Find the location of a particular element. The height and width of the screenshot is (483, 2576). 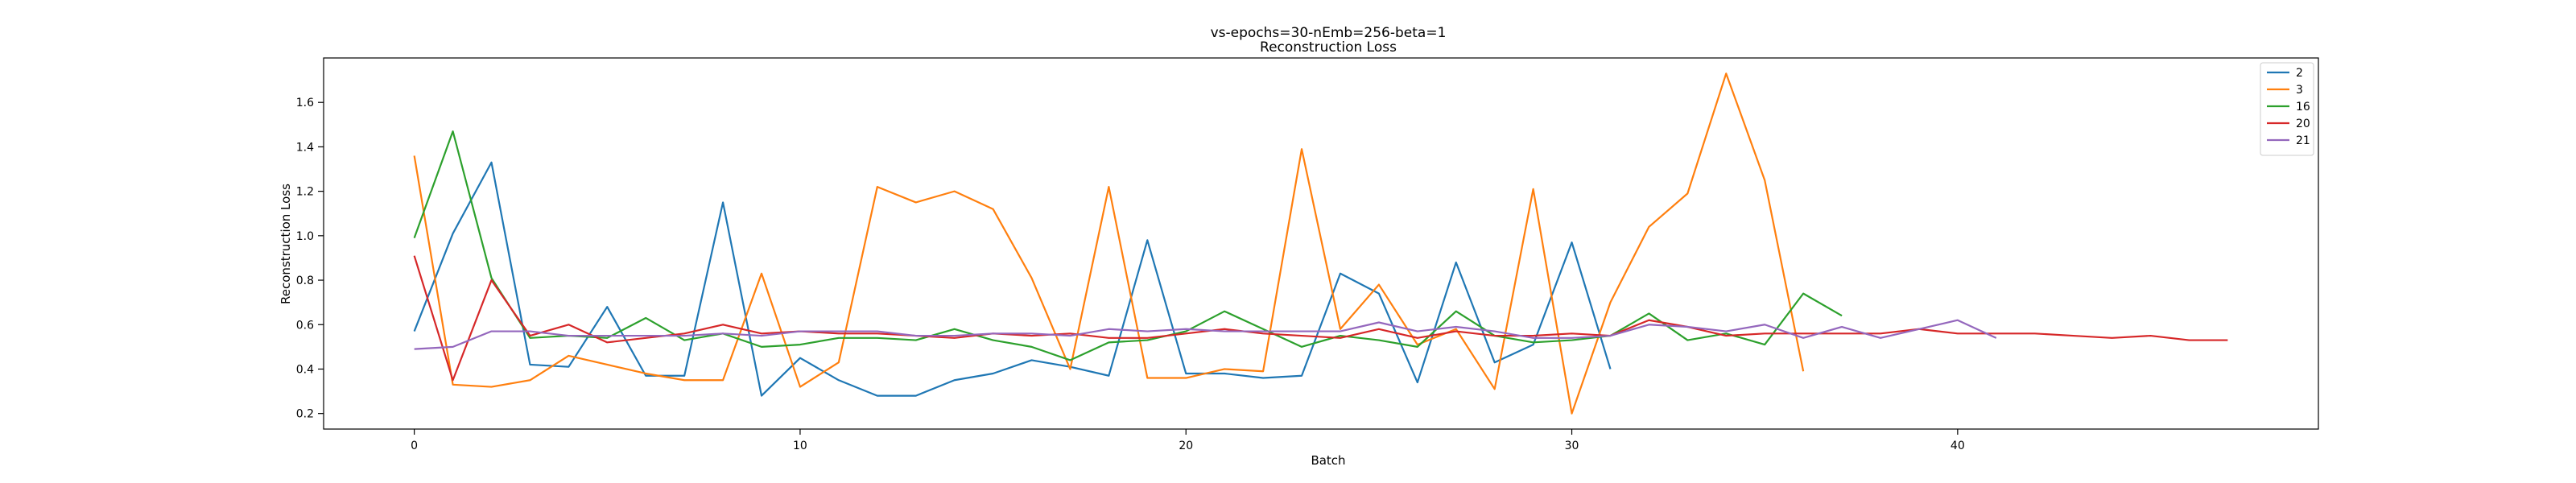

legend-label-3: 3 is located at coordinates (2299, 90).